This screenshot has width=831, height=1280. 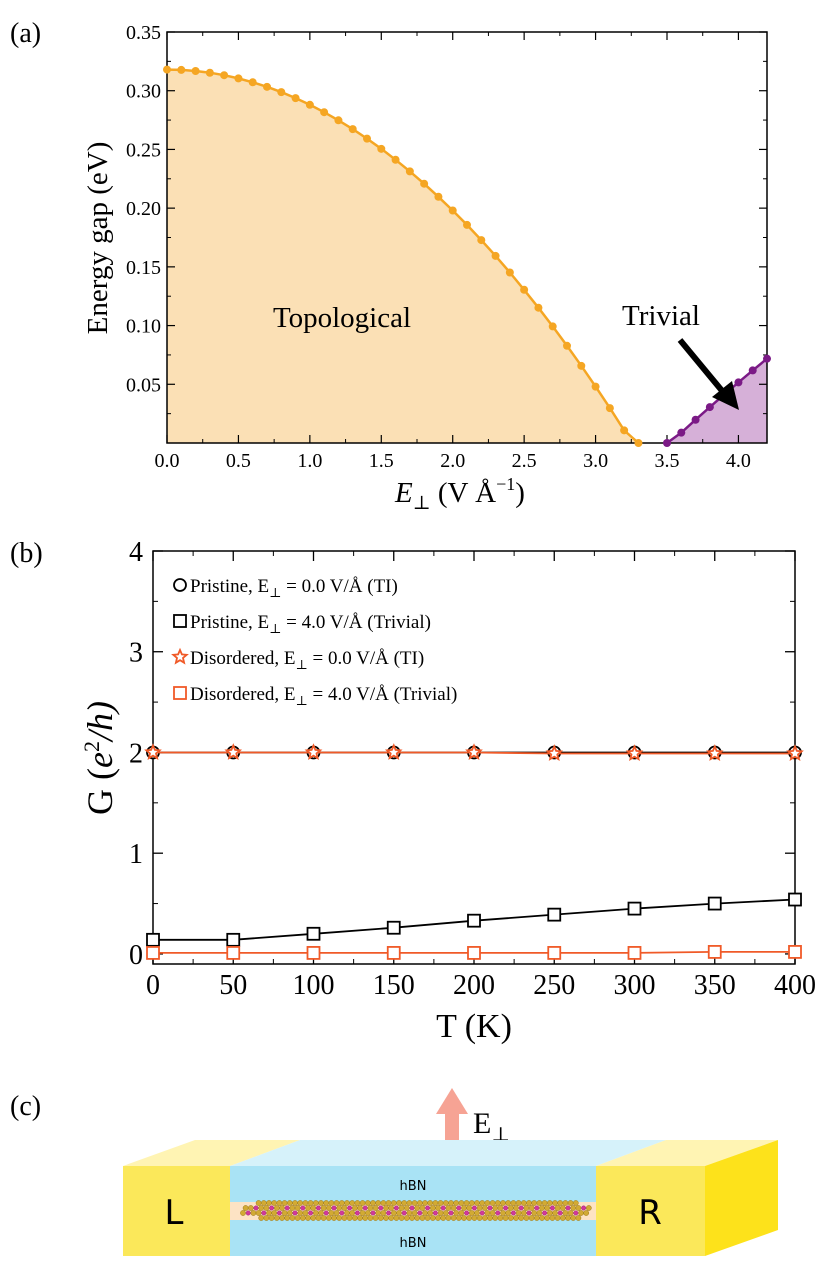 What do you see at coordinates (294, 588) in the screenshot?
I see `legend-label-0: Pristine, E⊥ = 0.0 V/Å (TI)` at bounding box center [294, 588].